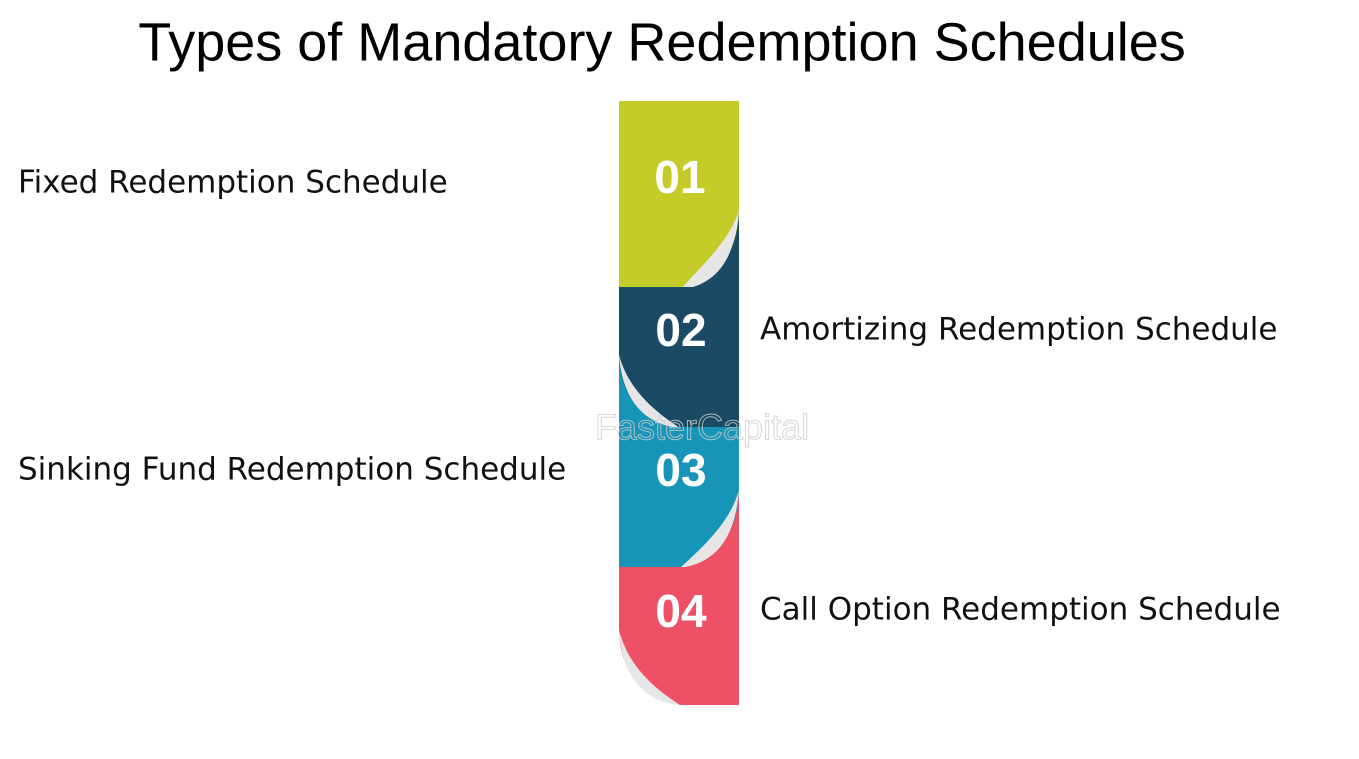 This screenshot has height=759, width=1359. Describe the element at coordinates (950, 636) in the screenshot. I see `step-4: 04 Call Option Redemption Schedule` at that location.